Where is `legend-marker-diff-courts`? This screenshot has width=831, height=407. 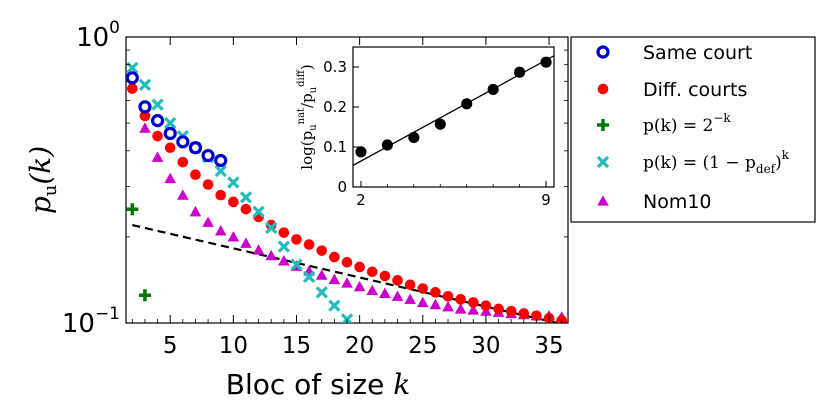
legend-marker-diff-courts is located at coordinates (603, 89).